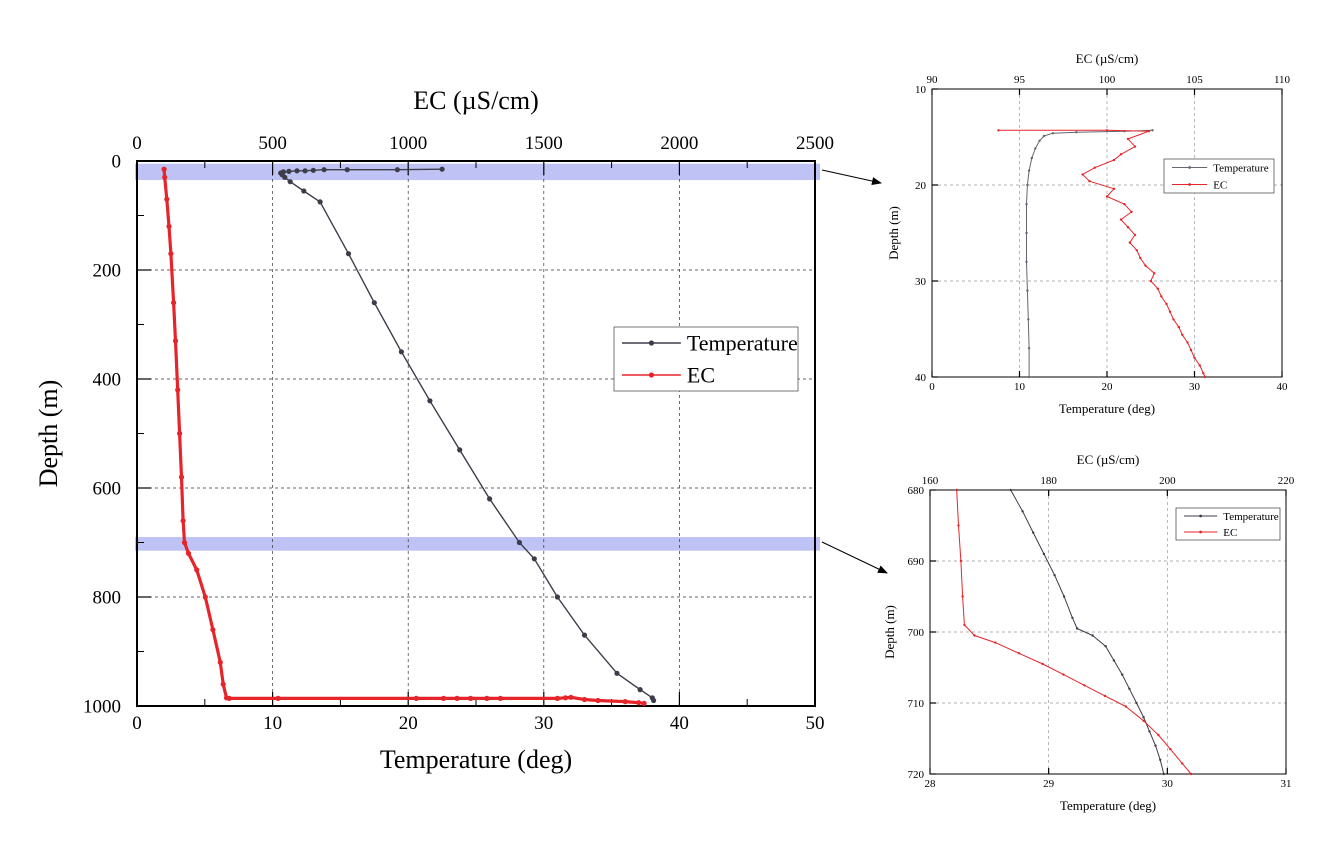 This screenshot has width=1332, height=864. What do you see at coordinates (1241, 168) in the screenshot?
I see `legend-label-temperature: Temperature` at bounding box center [1241, 168].